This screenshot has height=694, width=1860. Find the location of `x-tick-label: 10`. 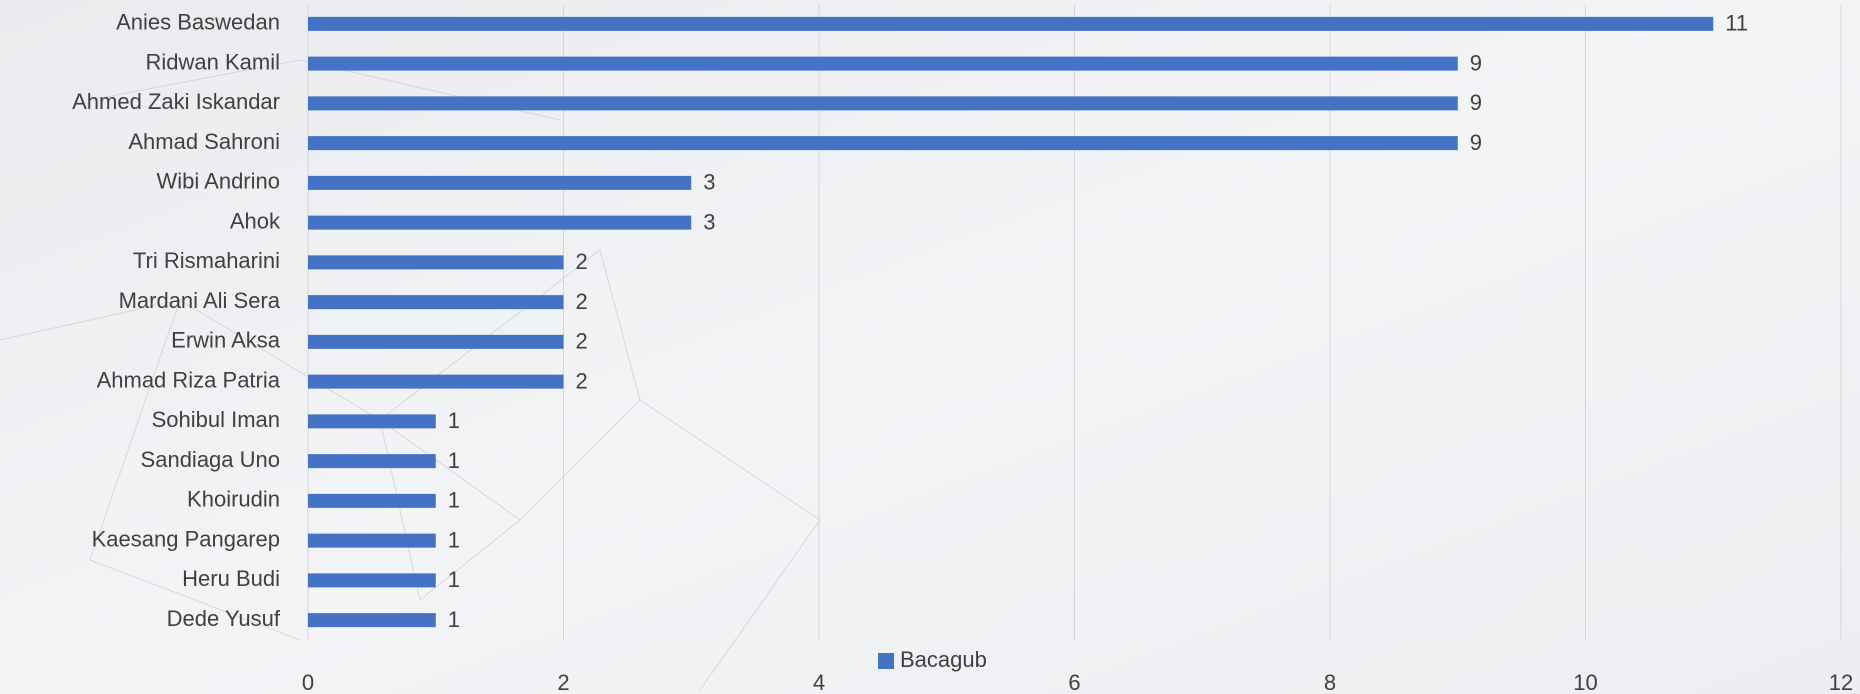

x-tick-label: 10 is located at coordinates (1585, 682).